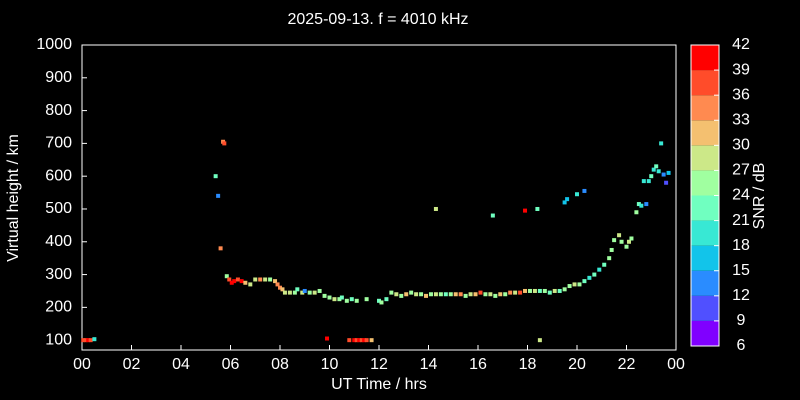 This screenshot has height=400, width=800. Describe the element at coordinates (132, 364) in the screenshot. I see `x-tick-label: 02` at that location.